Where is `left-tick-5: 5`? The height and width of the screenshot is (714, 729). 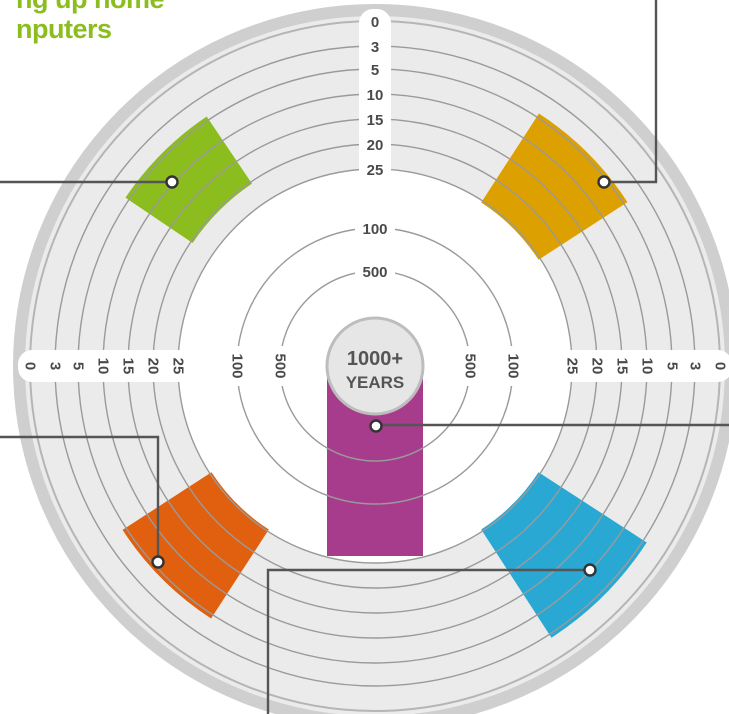
left-tick-5: 5 is located at coordinates (78, 366).